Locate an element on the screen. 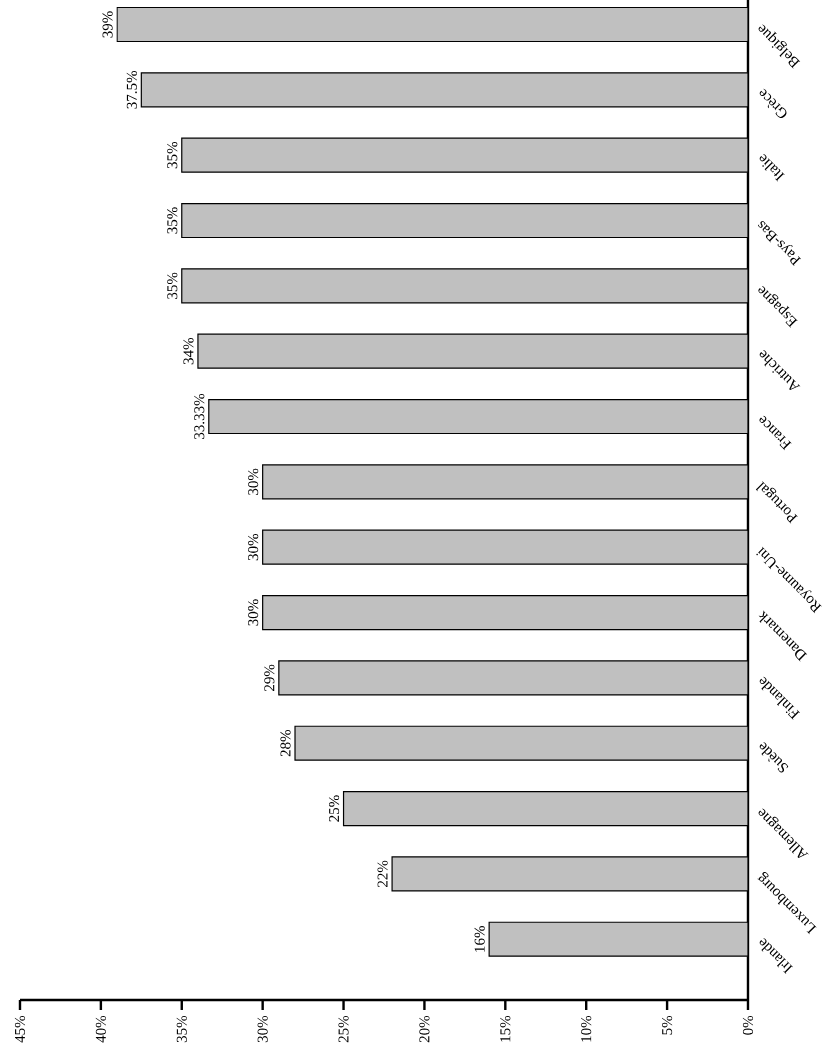 This screenshot has height=1054, width=834. x-tick-label: 40% is located at coordinates (100, 1029).